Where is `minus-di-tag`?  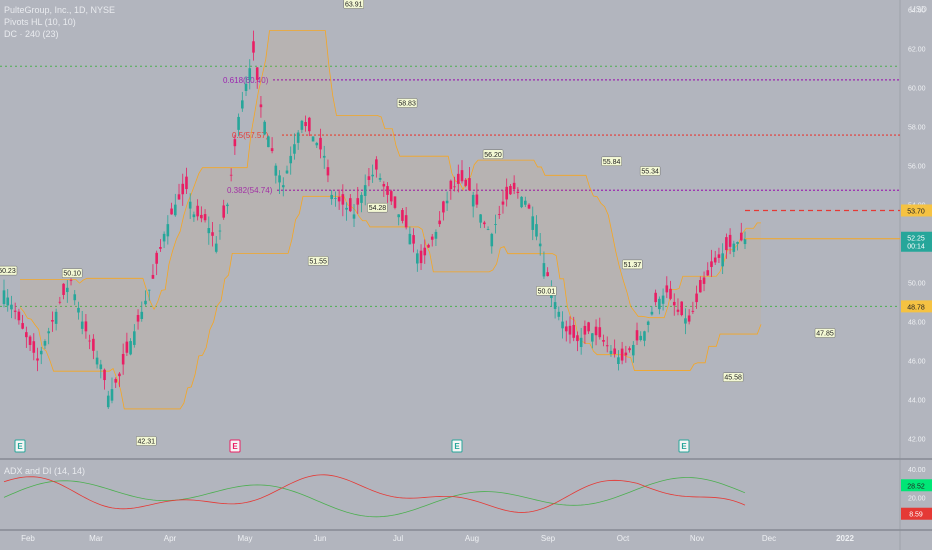 minus-di-tag is located at coordinates (916, 513).